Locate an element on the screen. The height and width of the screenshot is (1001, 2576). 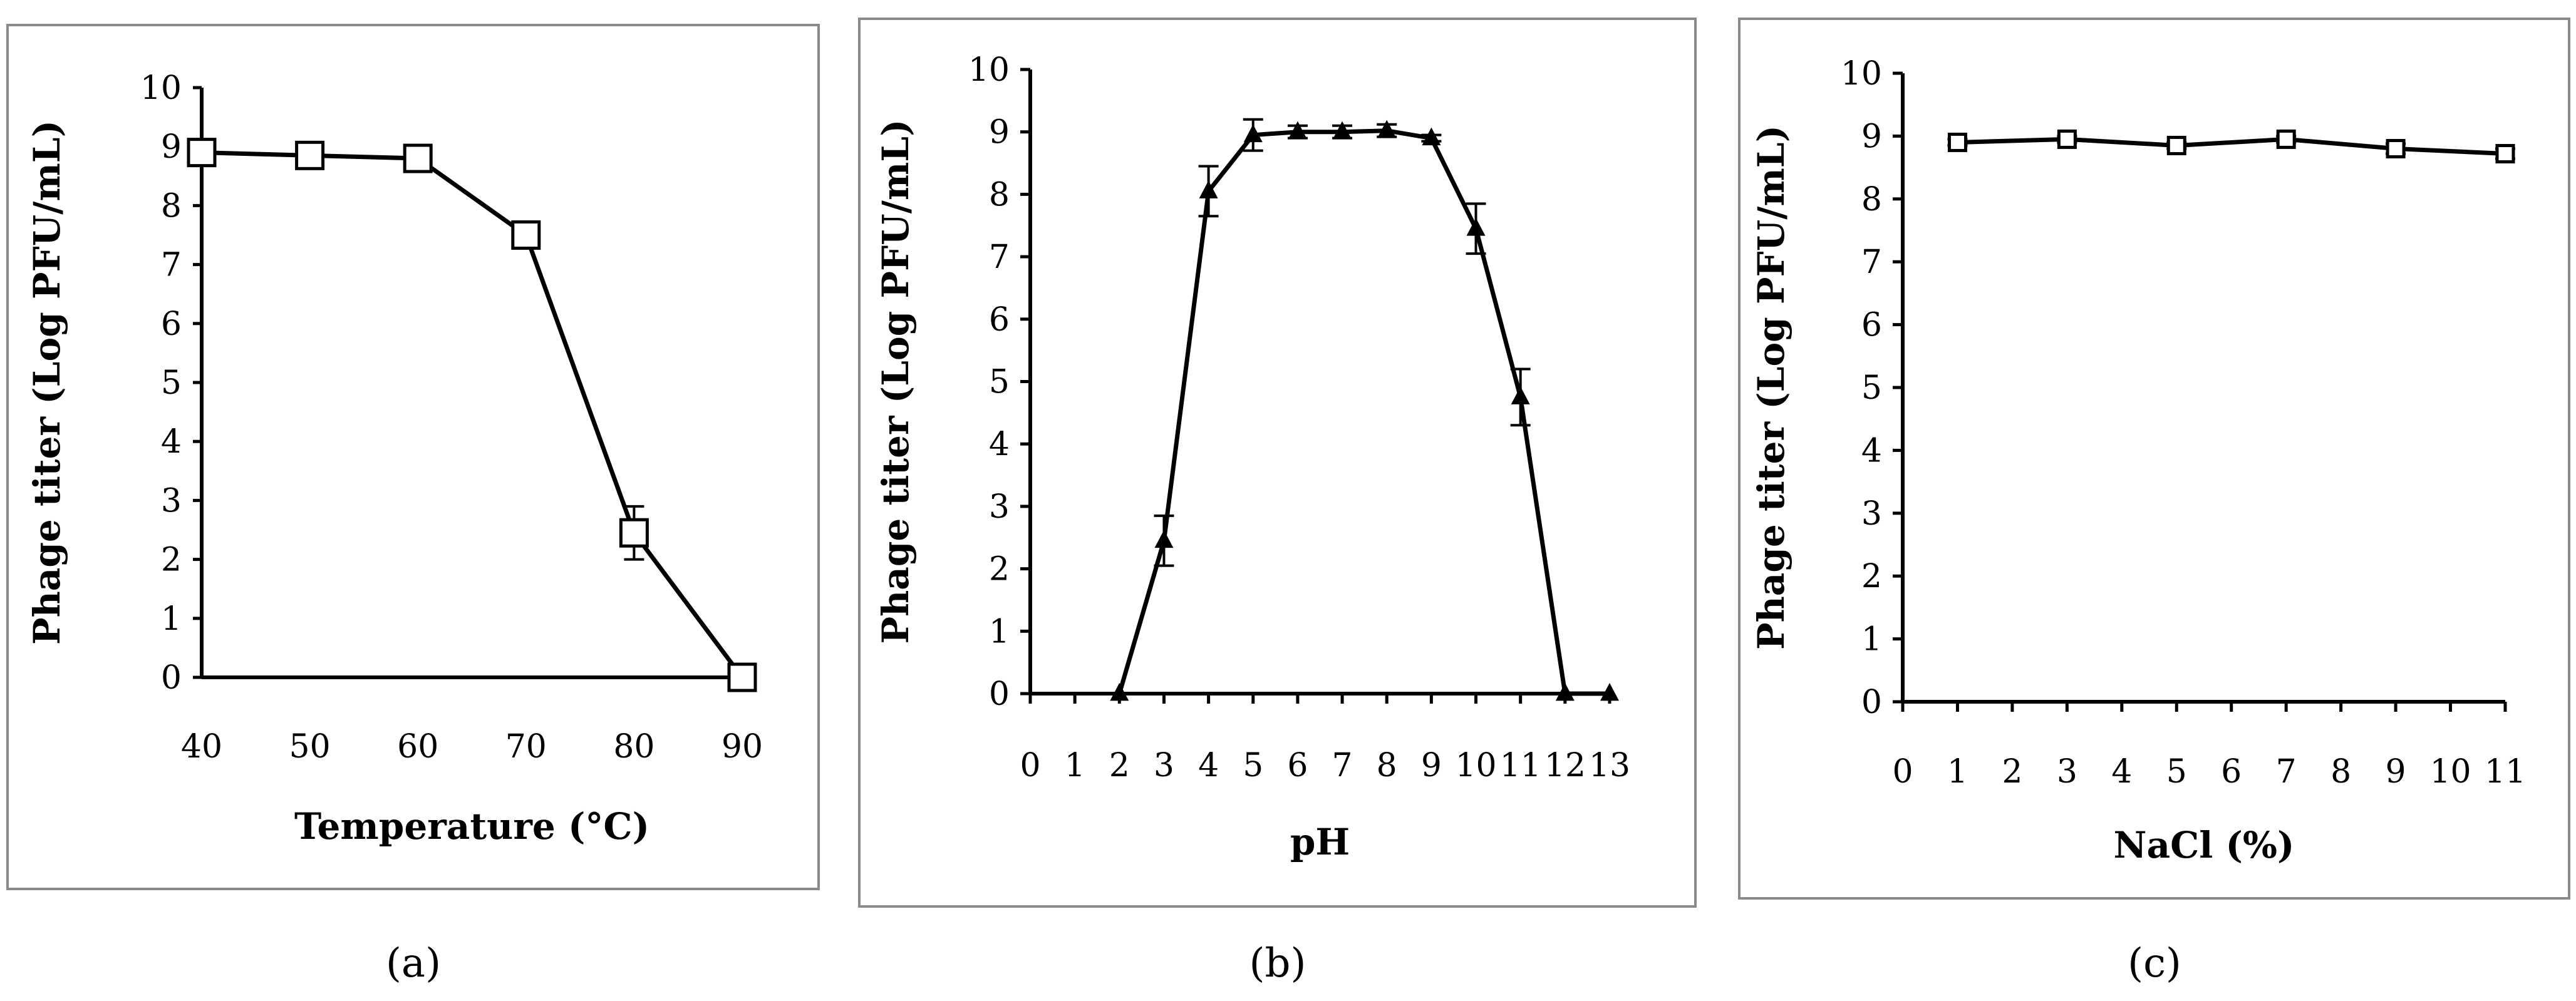
panel-label-c: (c) is located at coordinates (2154, 963).